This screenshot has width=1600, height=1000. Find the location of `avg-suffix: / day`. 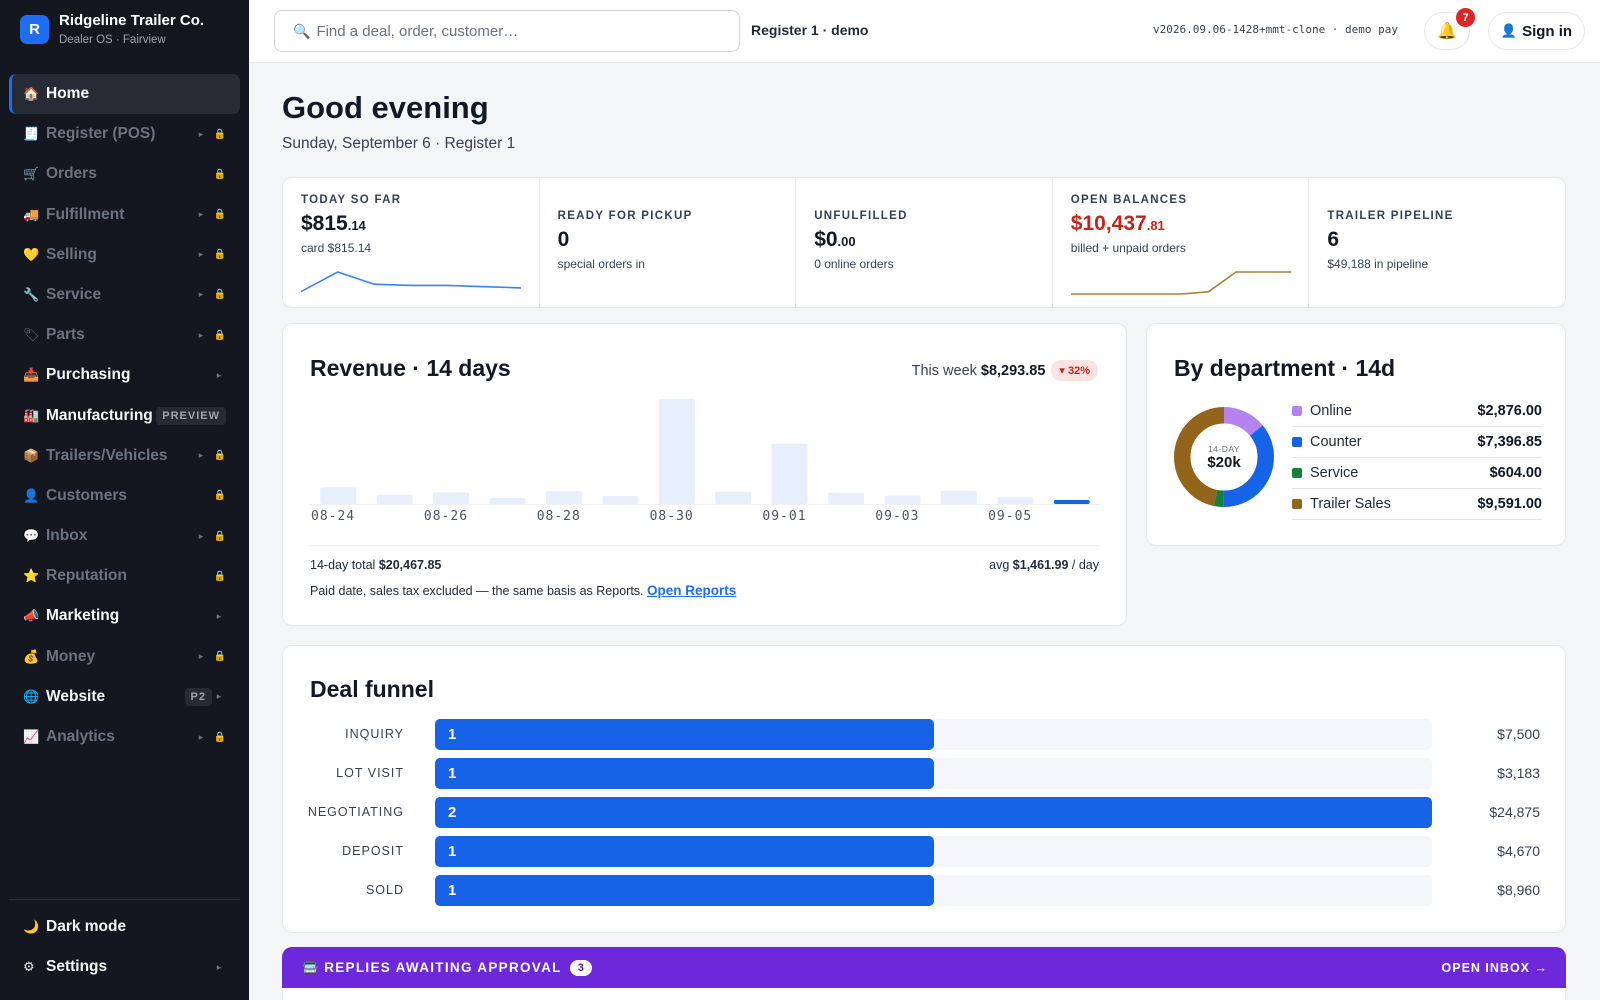

avg-suffix: / day is located at coordinates (1085, 565).